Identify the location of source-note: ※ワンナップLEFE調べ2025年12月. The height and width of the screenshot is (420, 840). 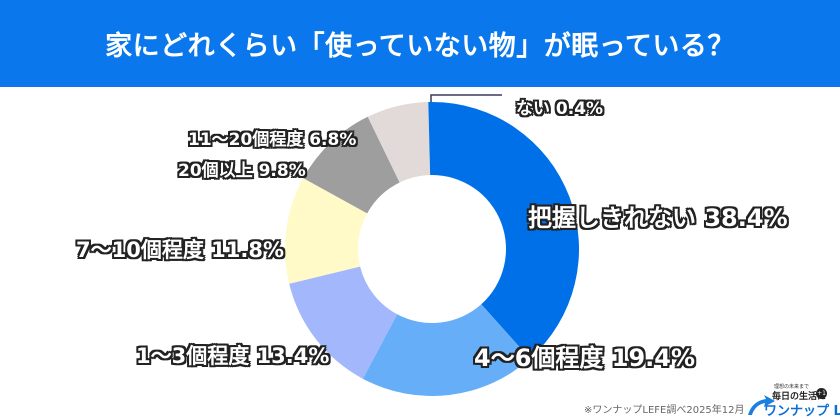
(664, 410).